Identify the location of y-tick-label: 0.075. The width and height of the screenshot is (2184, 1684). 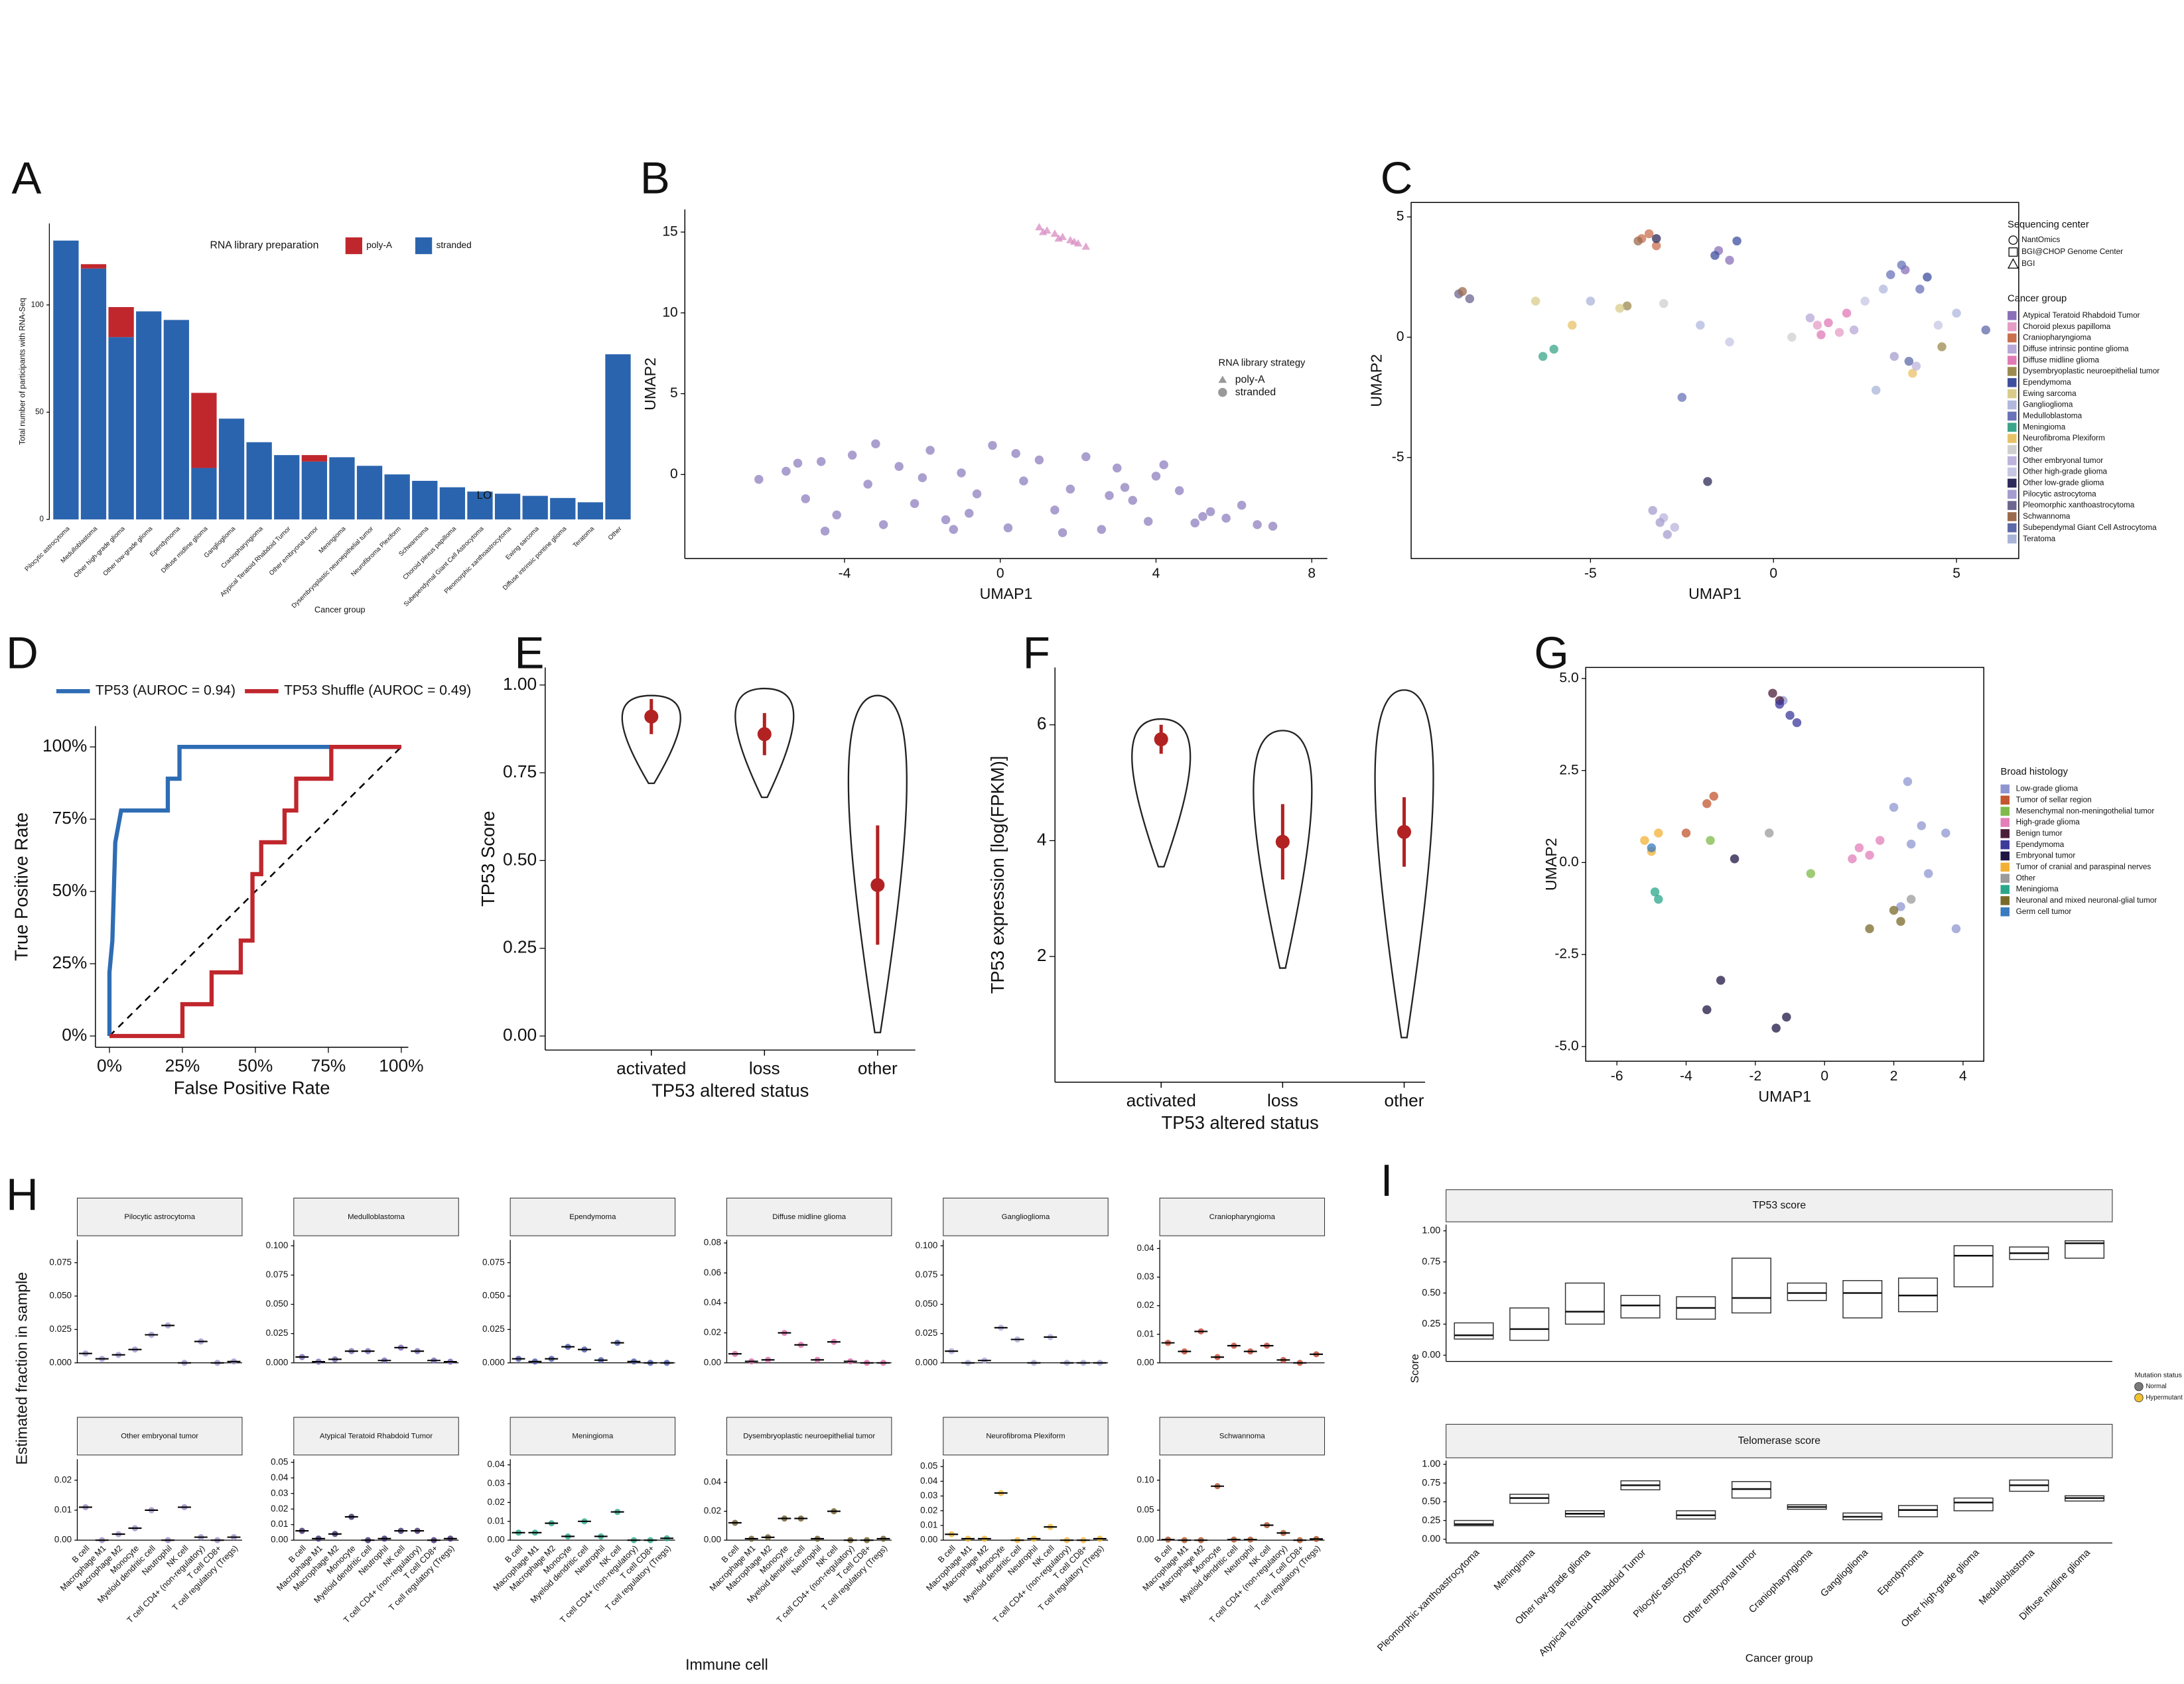
(277, 1274).